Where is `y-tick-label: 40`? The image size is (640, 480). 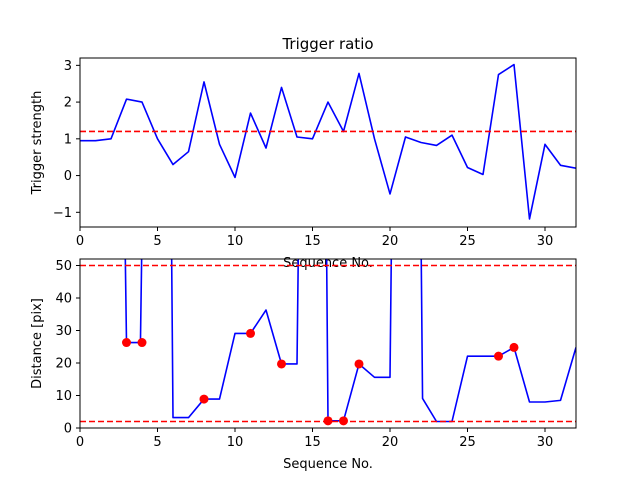 y-tick-label: 40 is located at coordinates (63, 299).